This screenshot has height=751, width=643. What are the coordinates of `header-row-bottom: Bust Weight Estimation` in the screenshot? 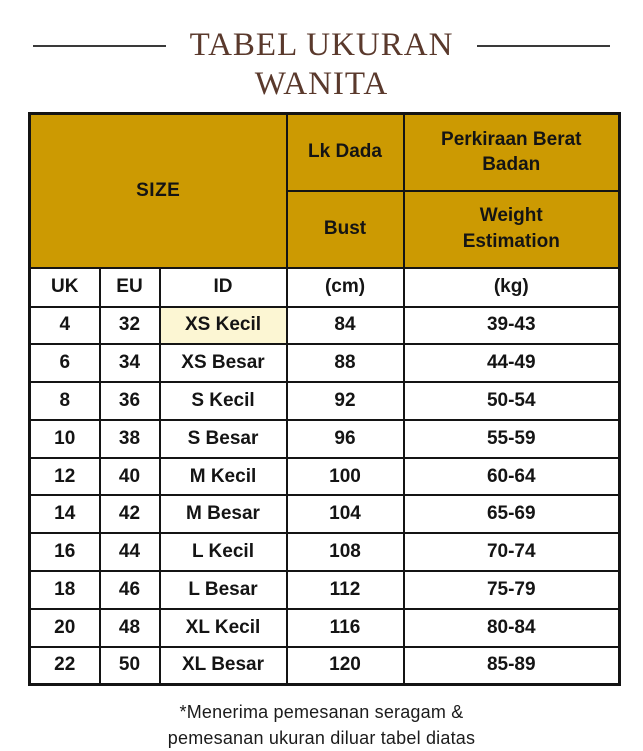 It's located at (325, 229).